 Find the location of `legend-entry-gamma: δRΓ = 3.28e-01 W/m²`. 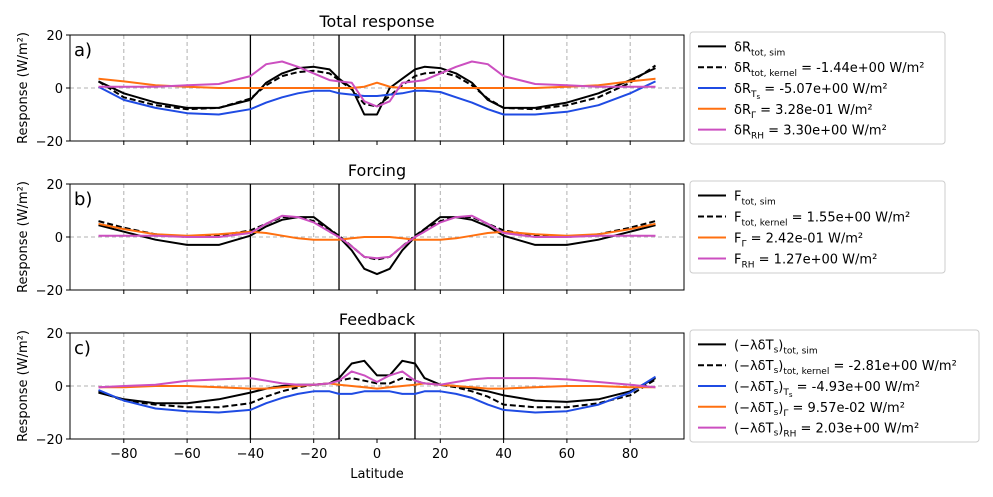

legend-entry-gamma: δRΓ = 3.28e-01 W/m² is located at coordinates (803, 112).